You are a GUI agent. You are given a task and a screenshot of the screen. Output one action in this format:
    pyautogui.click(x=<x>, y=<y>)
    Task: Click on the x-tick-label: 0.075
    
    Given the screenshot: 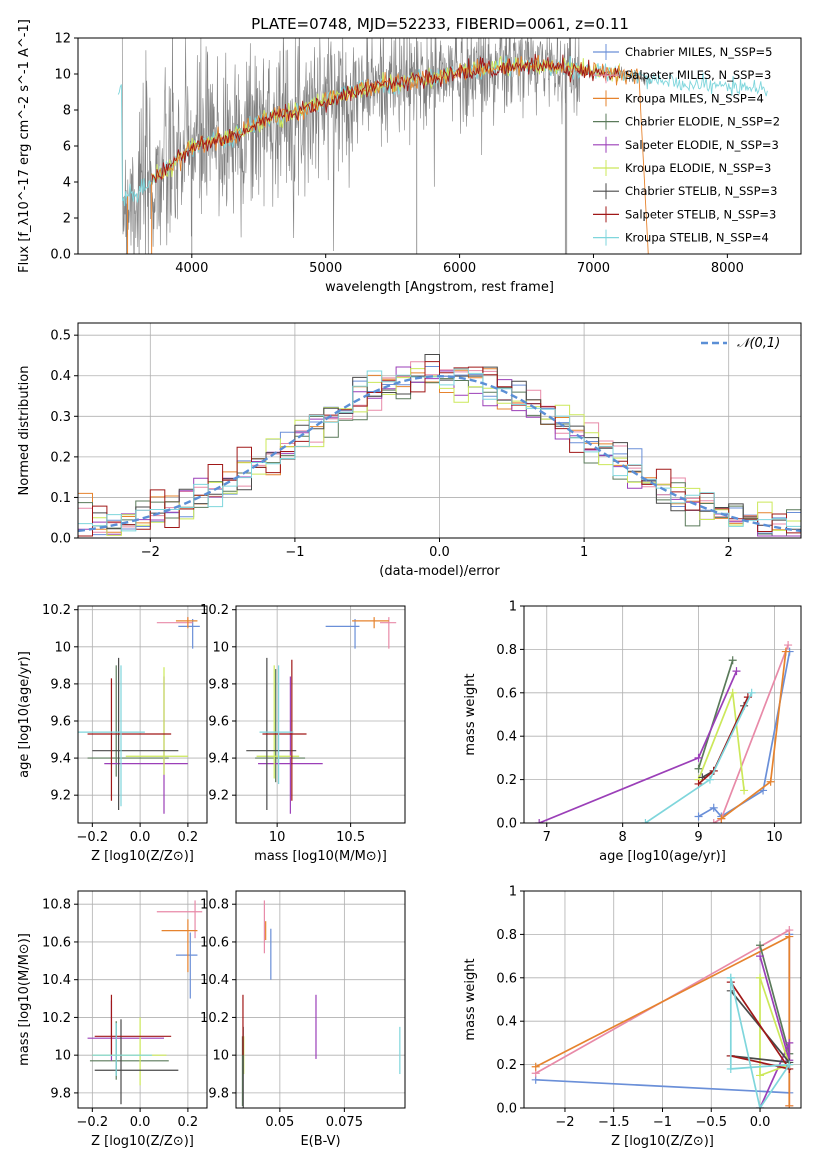 What is the action you would take?
    pyautogui.click(x=344, y=1122)
    